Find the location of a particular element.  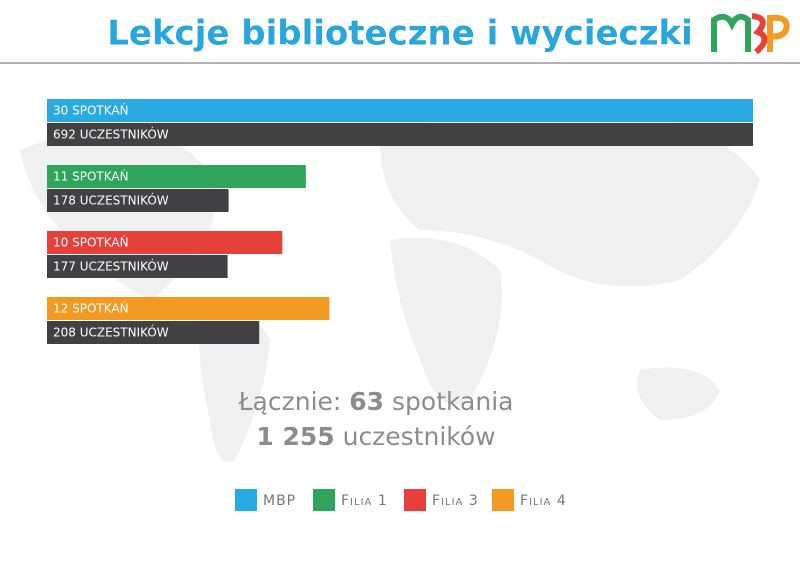

legend-label: Filia 1 is located at coordinates (364, 501).